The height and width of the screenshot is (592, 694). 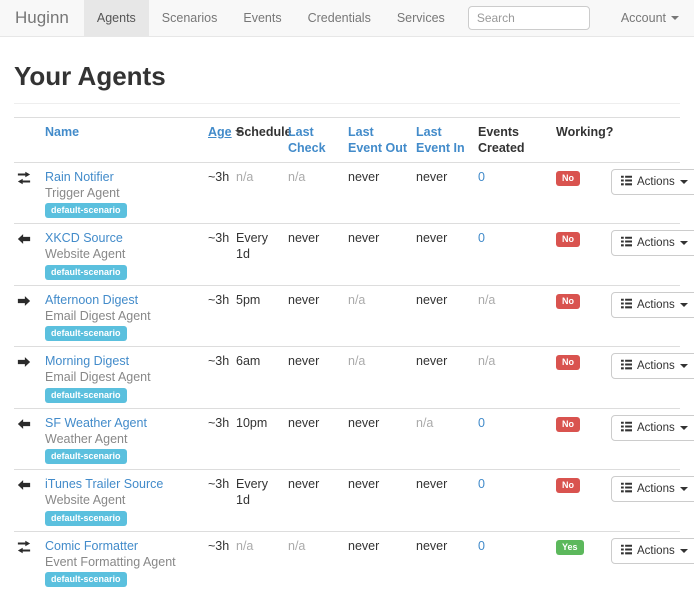 I want to click on schedule-value: 6am, so click(x=248, y=361).